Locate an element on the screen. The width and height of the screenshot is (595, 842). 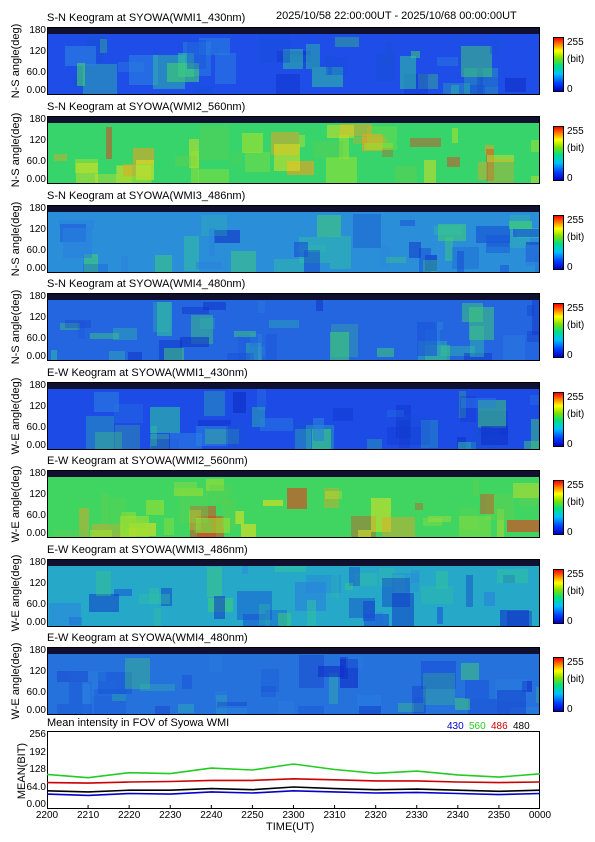
mean-x-tick-label: 2250 is located at coordinates (252, 815).